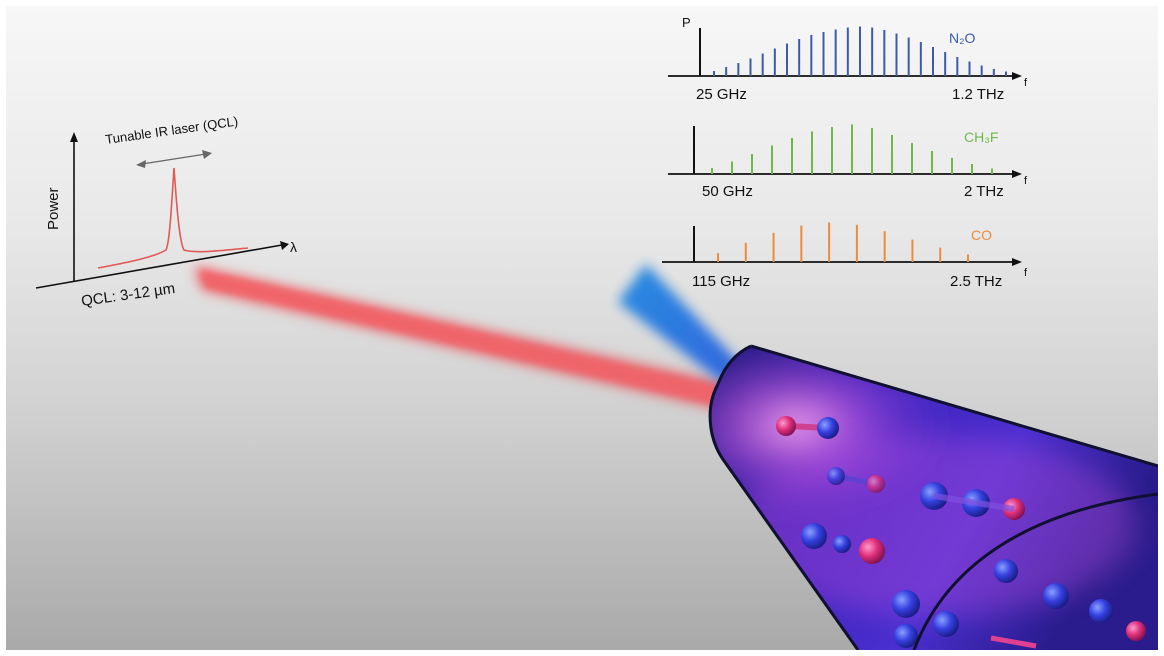 The image size is (1164, 656). Describe the element at coordinates (293, 247) in the screenshot. I see `lambda-axis-label: λ` at that location.